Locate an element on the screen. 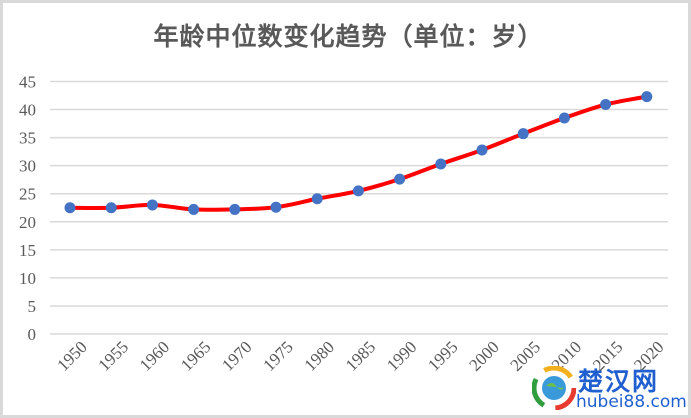  y-tick-label: 20 is located at coordinates (27, 222).